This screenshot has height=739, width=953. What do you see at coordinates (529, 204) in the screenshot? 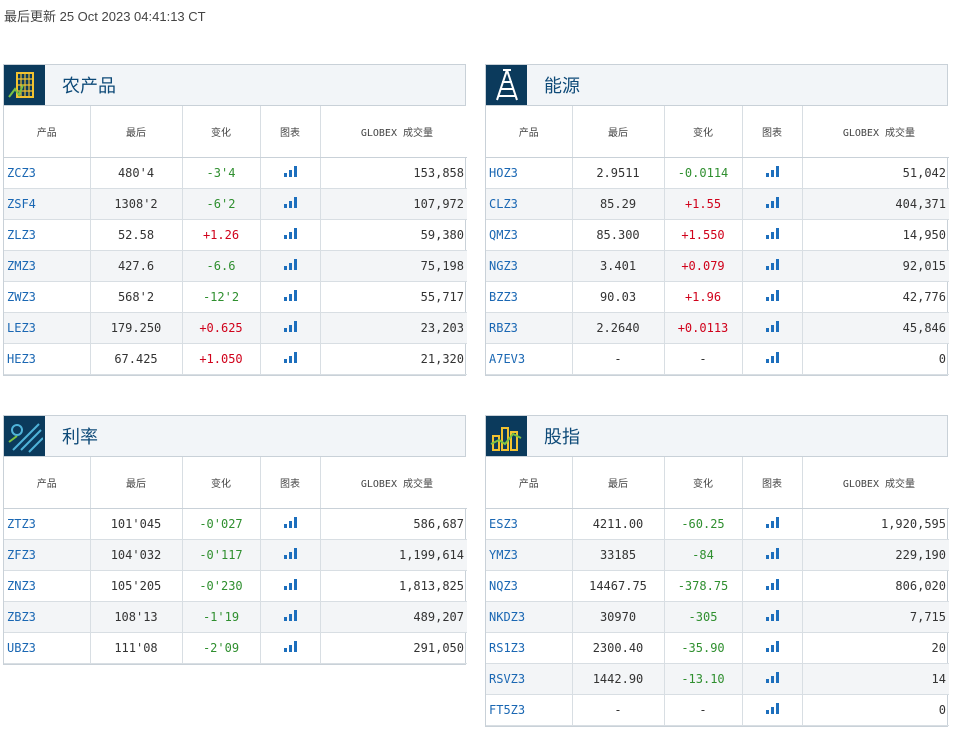
I see `product-symbol-link: CLZ3` at bounding box center [529, 204].